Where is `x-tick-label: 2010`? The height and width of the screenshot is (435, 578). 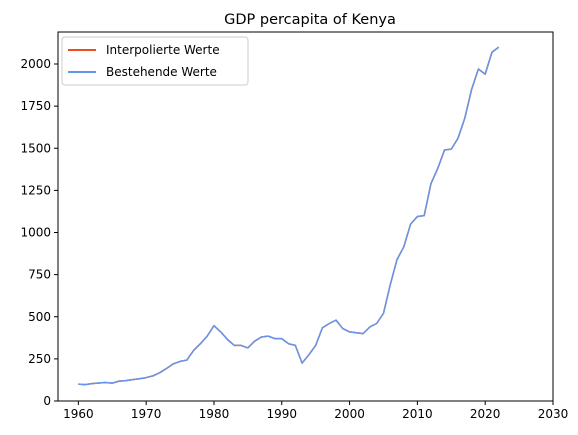 x-tick-label: 2010 is located at coordinates (417, 414).